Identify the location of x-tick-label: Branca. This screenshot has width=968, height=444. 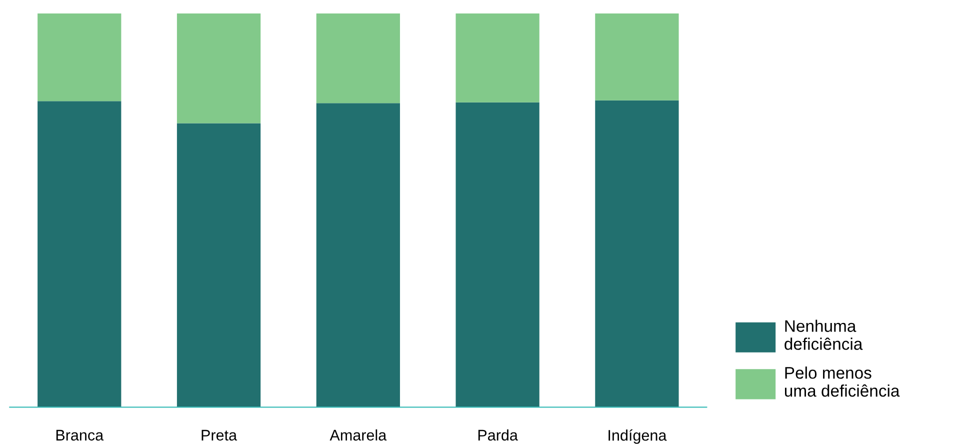
(80, 435).